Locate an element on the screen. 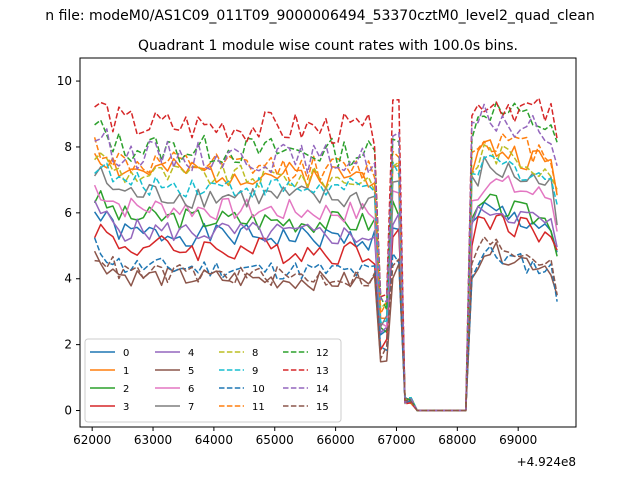  legend-label-15: 15 is located at coordinates (322, 407).